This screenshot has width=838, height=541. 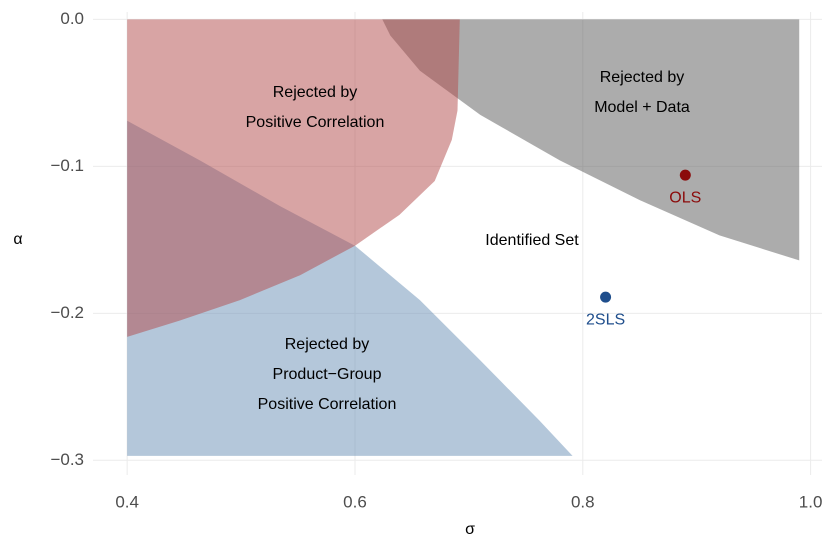 I want to click on y-axis-title: α, so click(x=17, y=239).